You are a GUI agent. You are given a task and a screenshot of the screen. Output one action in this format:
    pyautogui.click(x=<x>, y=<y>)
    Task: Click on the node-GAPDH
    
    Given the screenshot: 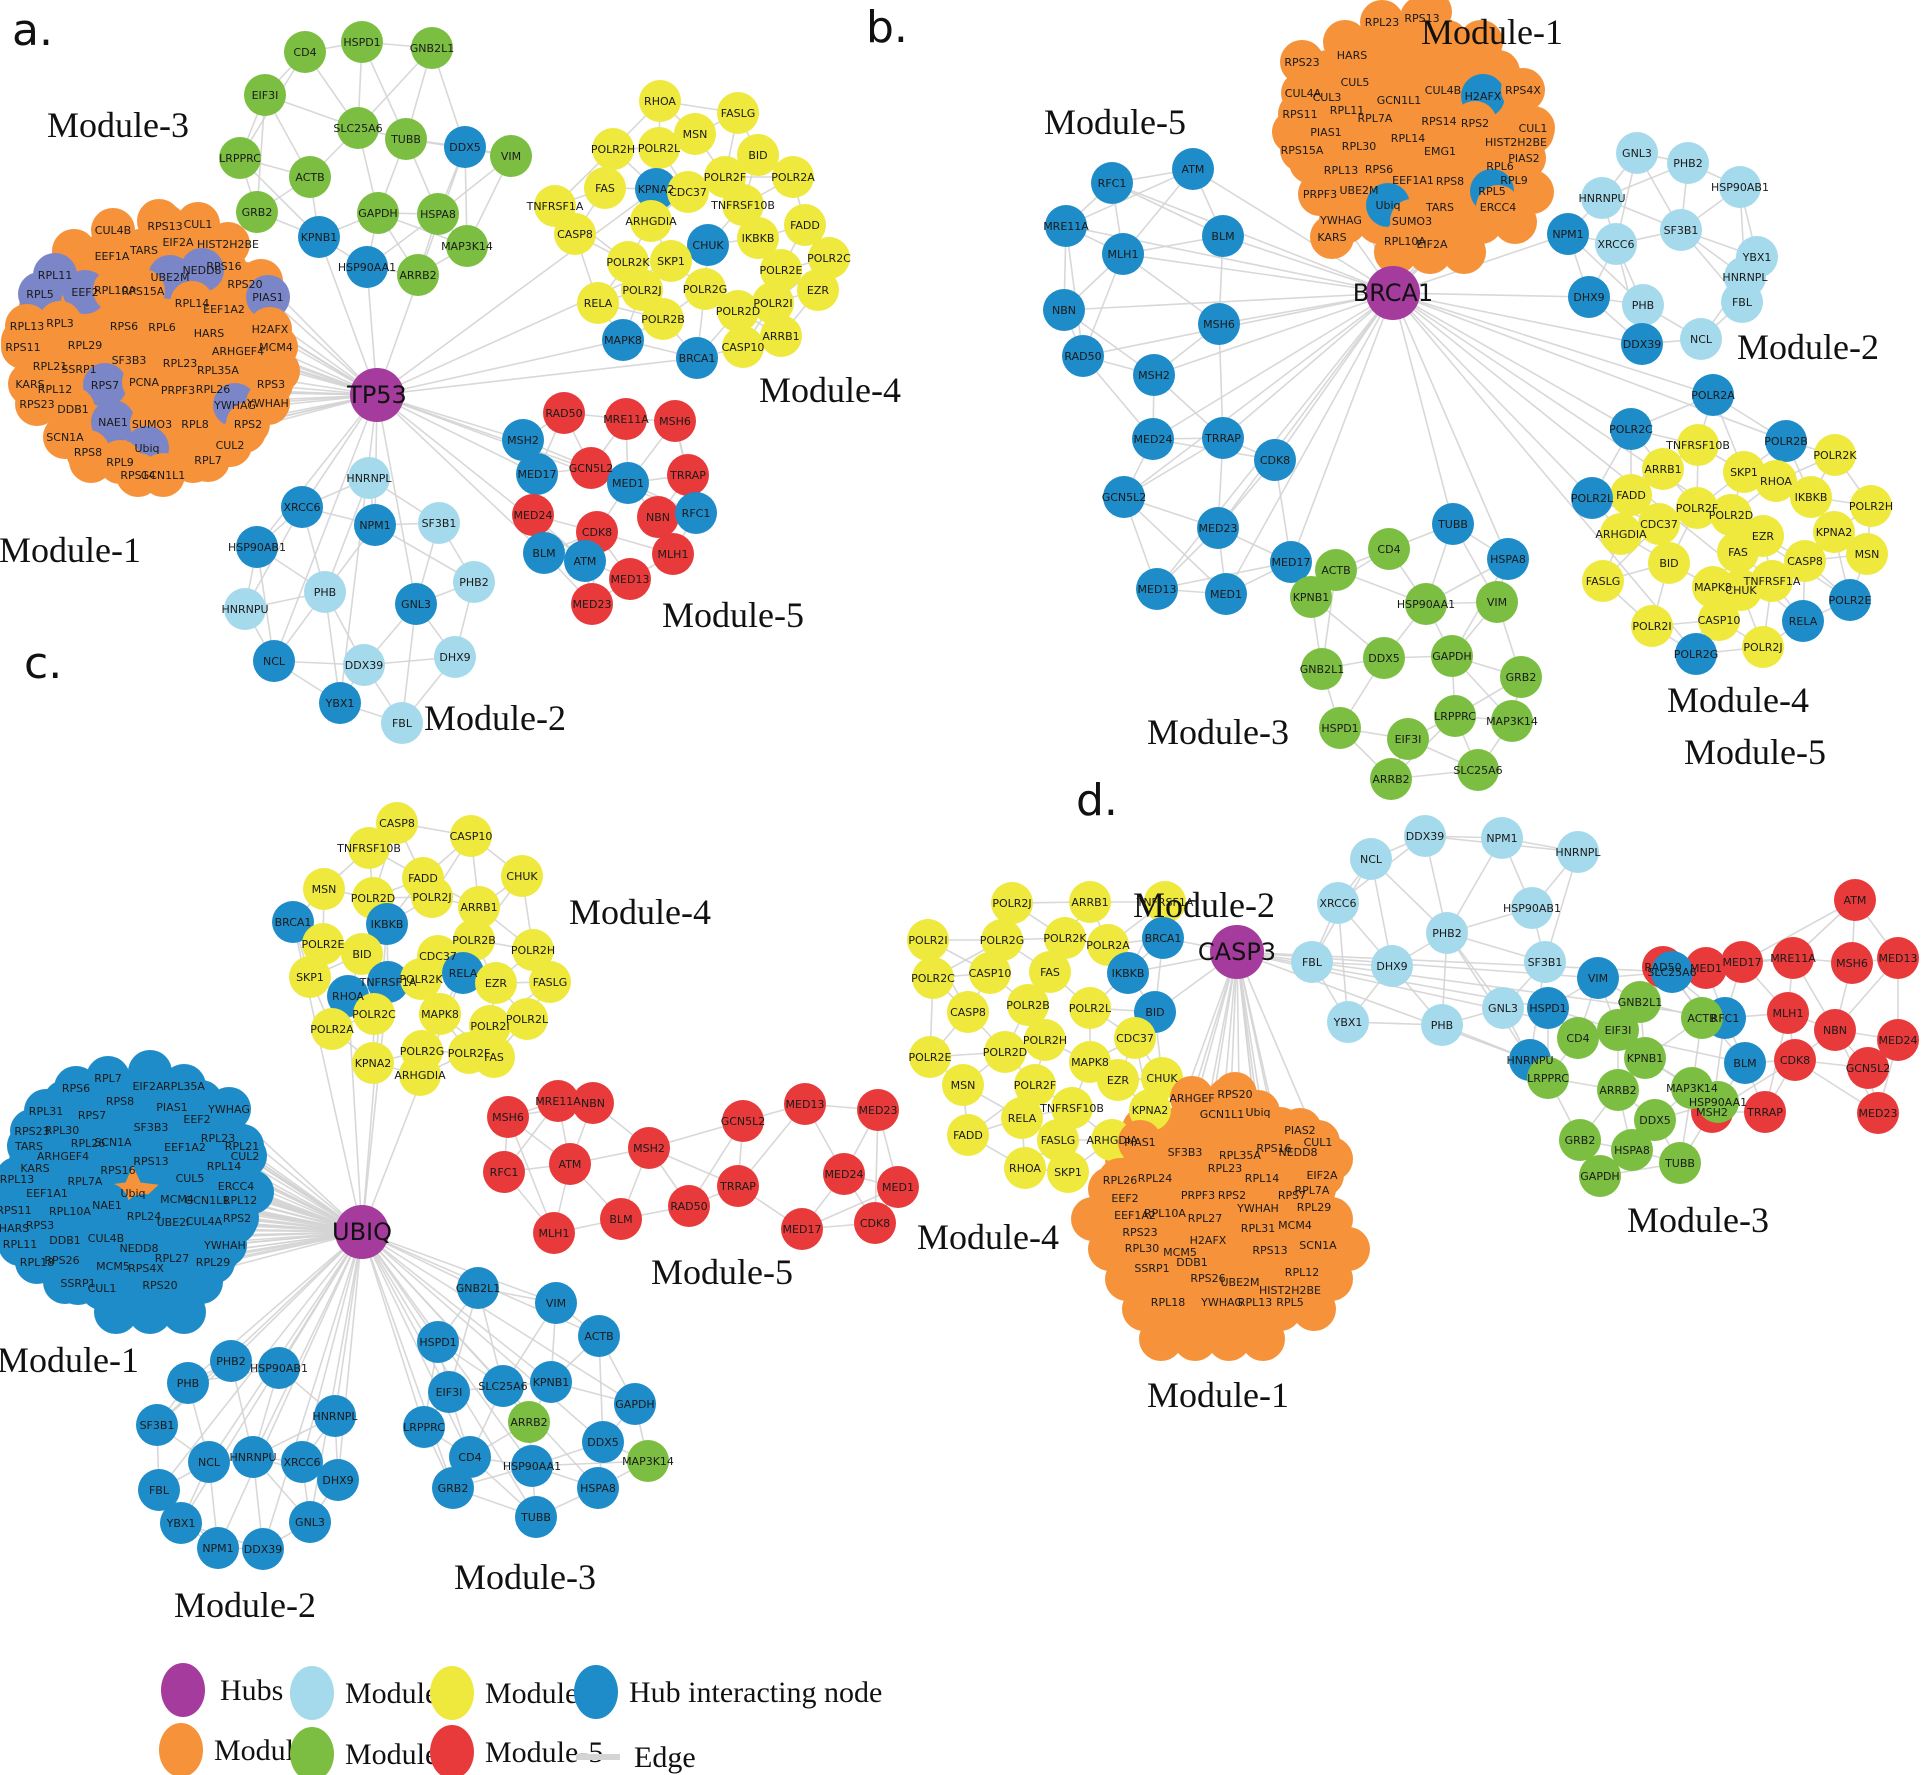 What is the action you would take?
    pyautogui.click(x=1452, y=656)
    